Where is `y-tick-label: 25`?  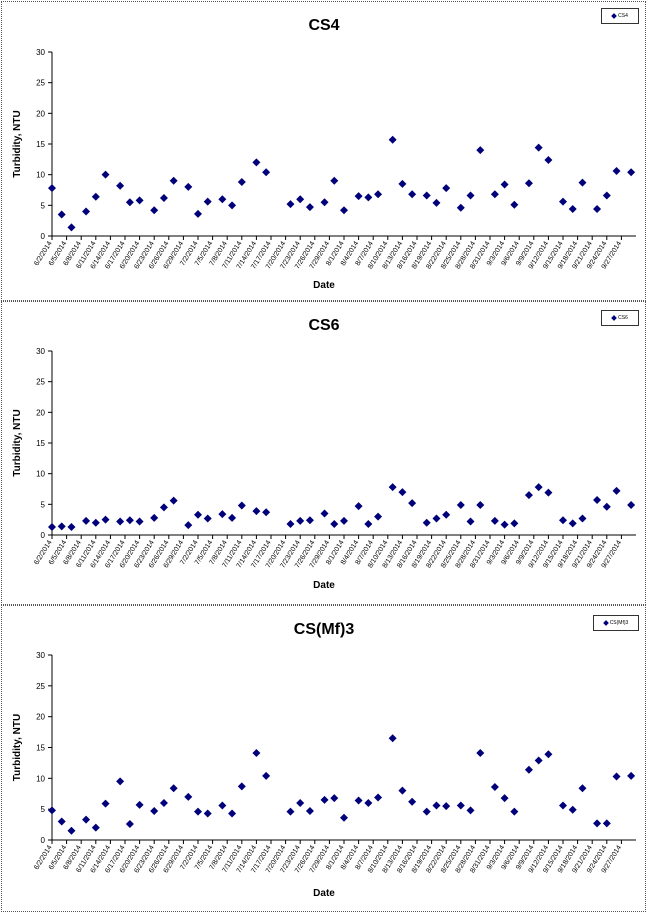
y-tick-label: 25 is located at coordinates (40, 382).